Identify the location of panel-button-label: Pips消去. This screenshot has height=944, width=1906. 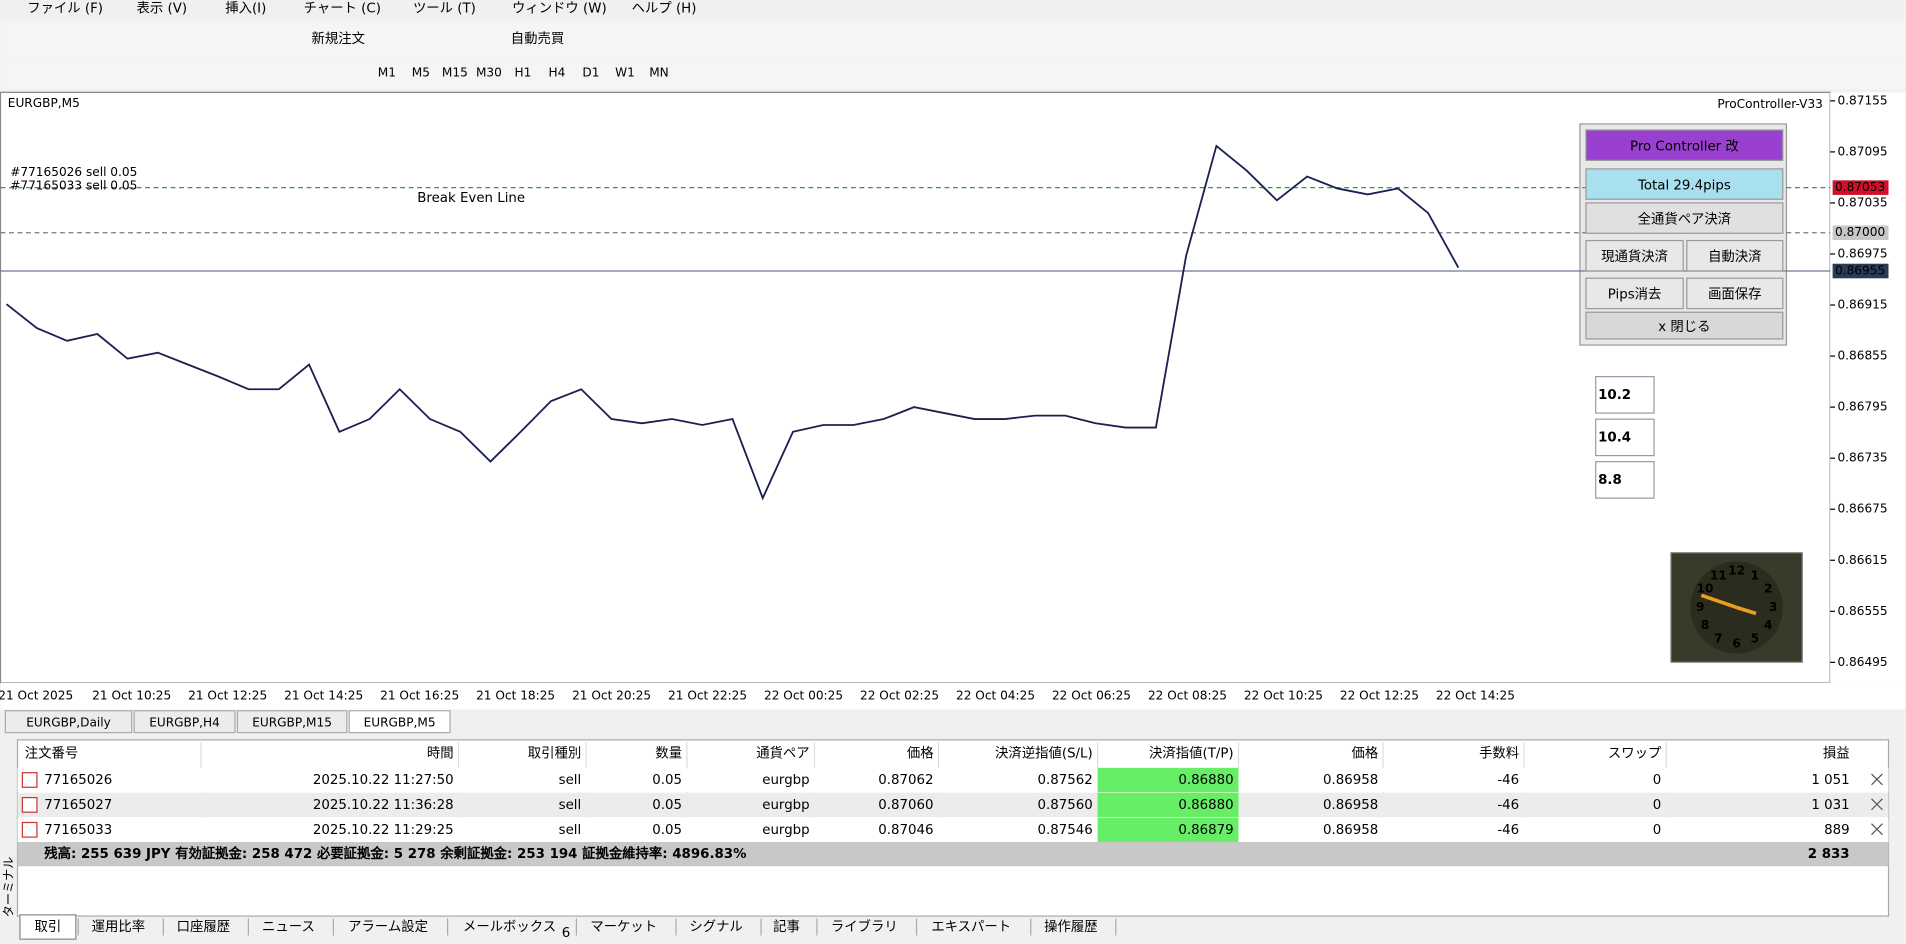
(1635, 295).